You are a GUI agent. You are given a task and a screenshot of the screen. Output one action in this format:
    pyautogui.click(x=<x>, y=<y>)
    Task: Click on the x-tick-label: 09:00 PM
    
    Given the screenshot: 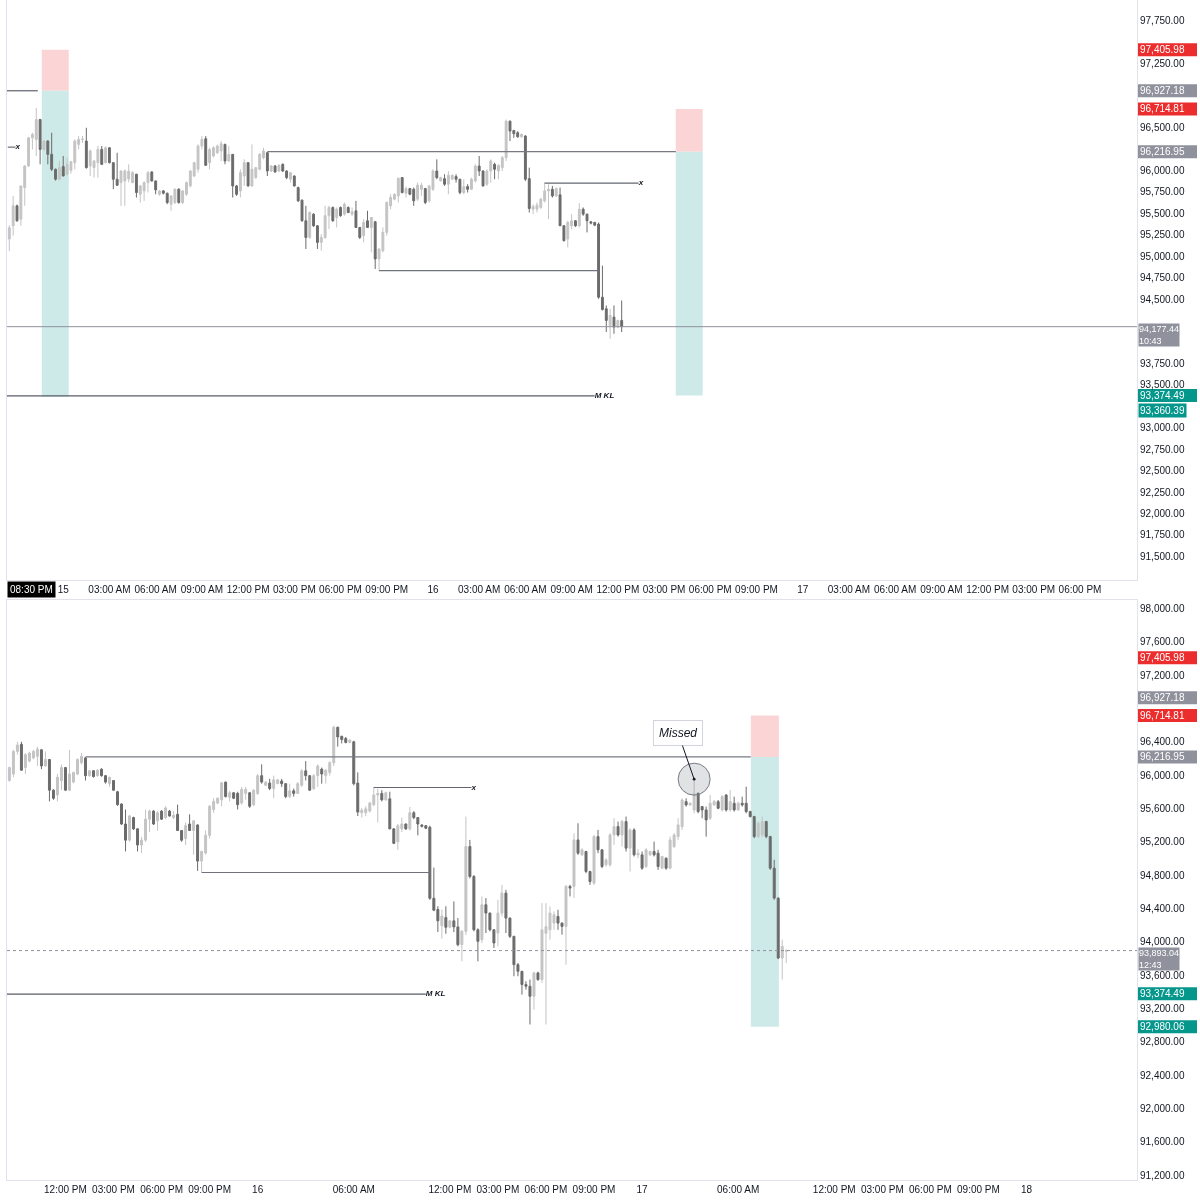 What is the action you would take?
    pyautogui.click(x=594, y=1189)
    